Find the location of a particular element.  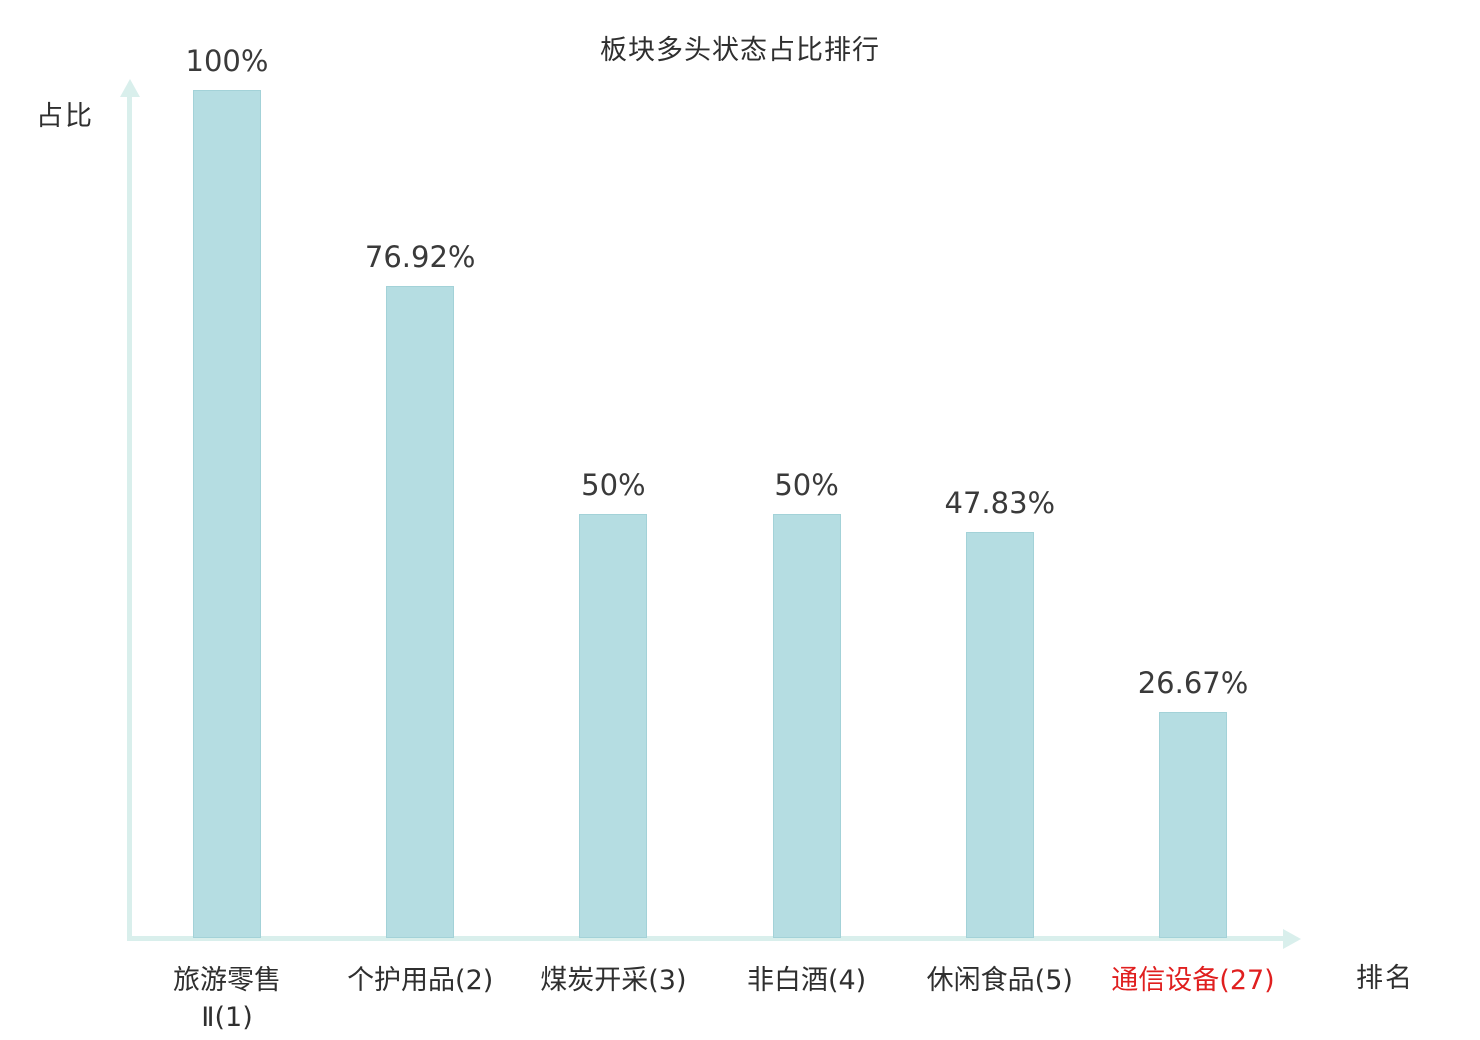

x-axis-label: 排名 is located at coordinates (1385, 978).